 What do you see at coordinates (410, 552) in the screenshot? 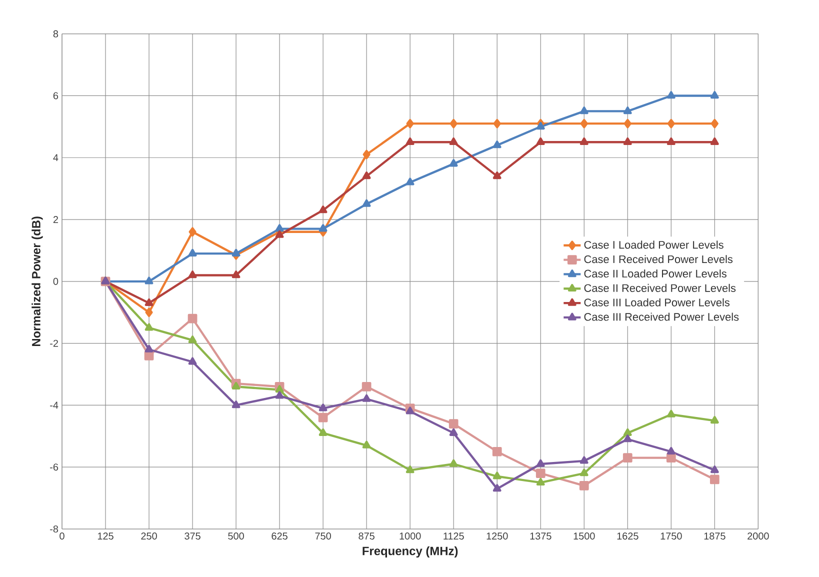
I see `x-axis-title: Frequency (MHz)` at bounding box center [410, 552].